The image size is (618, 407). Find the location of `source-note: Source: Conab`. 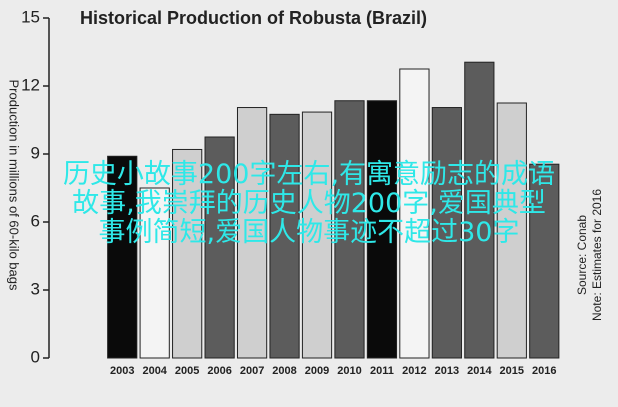

source-note: Source: Conab is located at coordinates (582, 255).